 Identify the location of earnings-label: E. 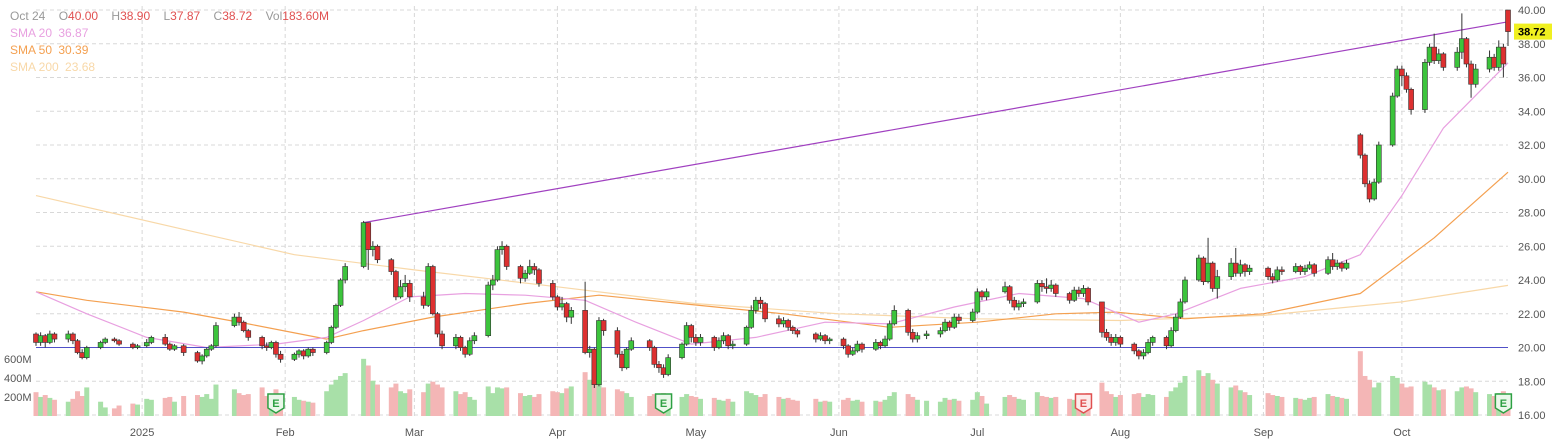
(275, 404).